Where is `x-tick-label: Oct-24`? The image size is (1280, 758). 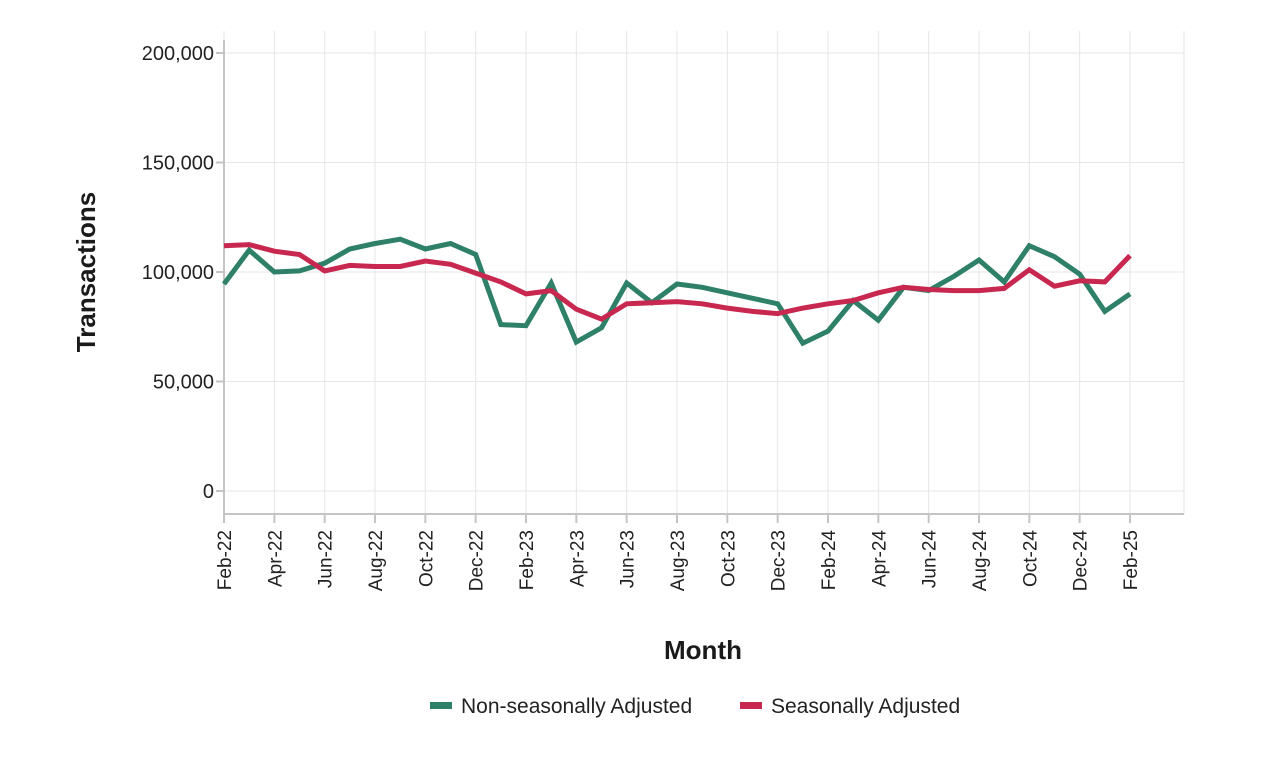 x-tick-label: Oct-24 is located at coordinates (1030, 558).